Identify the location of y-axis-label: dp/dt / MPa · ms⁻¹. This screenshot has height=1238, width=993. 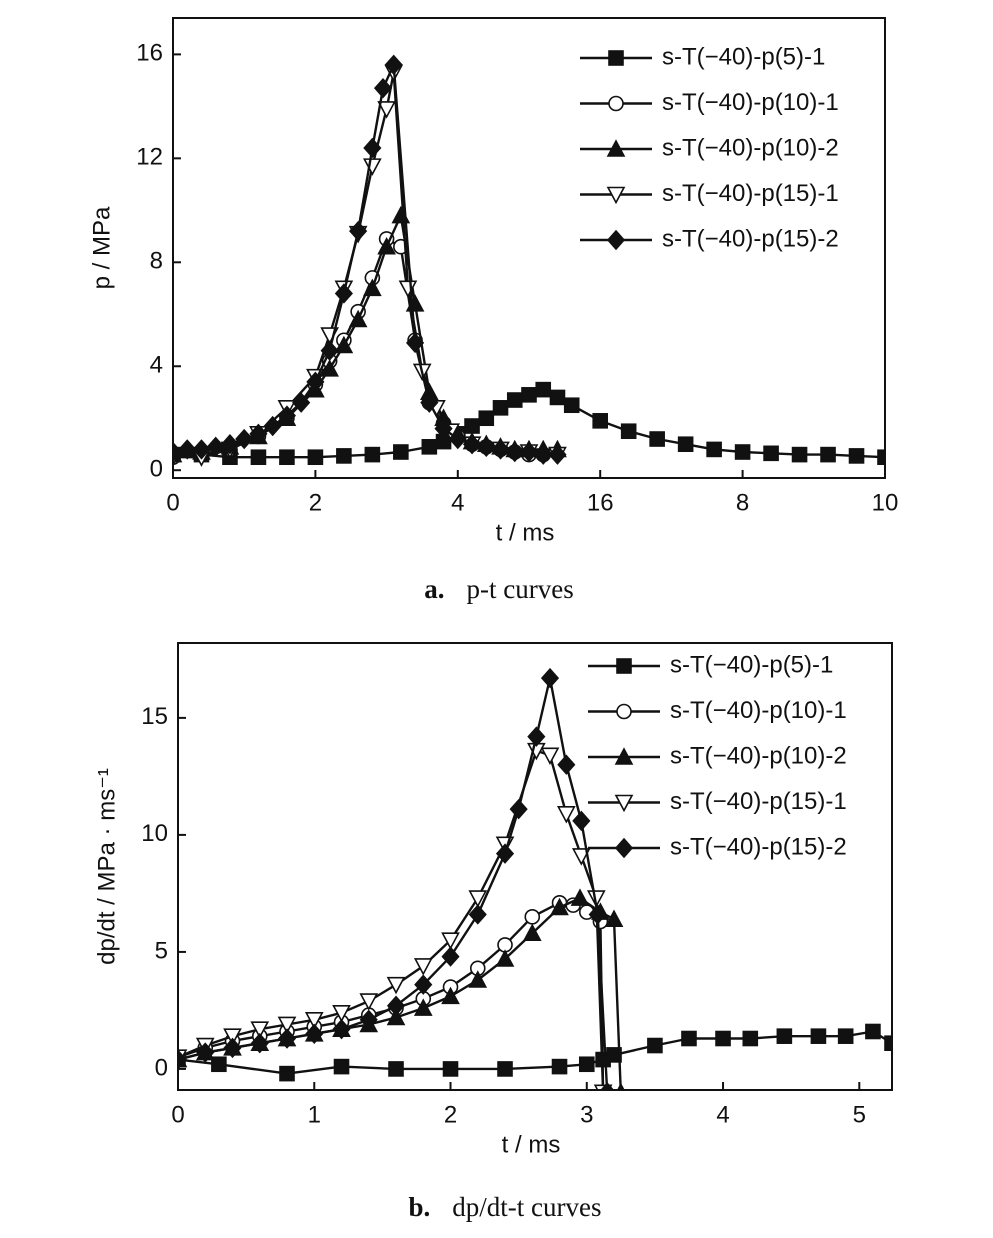
(106, 866).